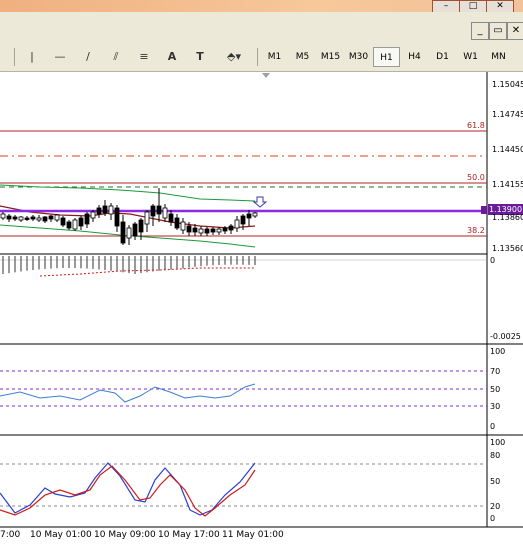 The height and width of the screenshot is (550, 523). I want to click on macd-histogram, so click(129, 265).